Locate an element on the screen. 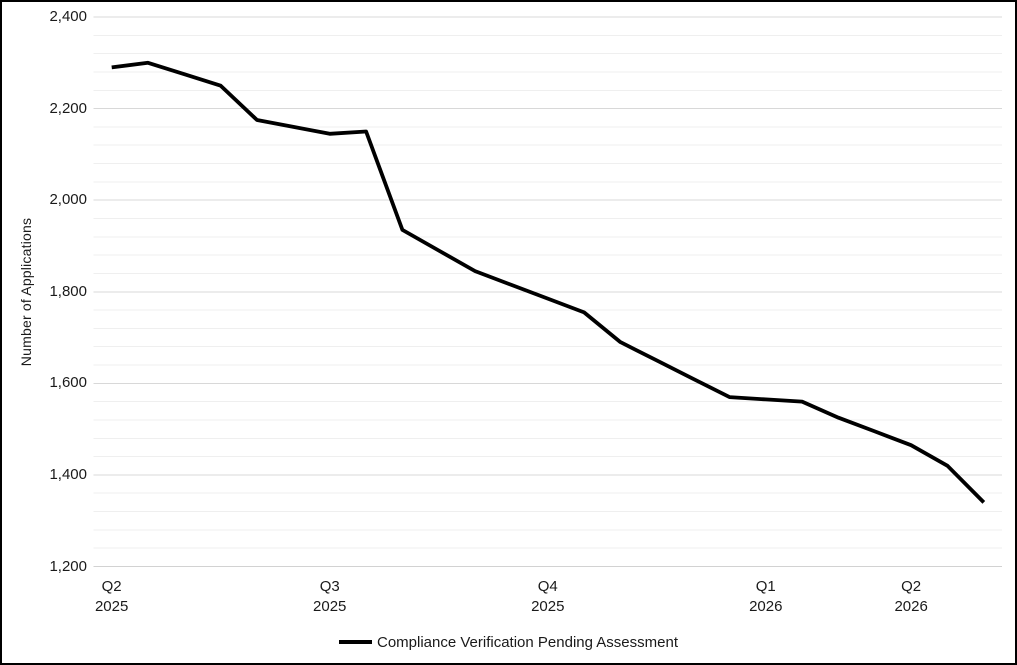 The image size is (1017, 665). legend-line-swatch is located at coordinates (355, 642).